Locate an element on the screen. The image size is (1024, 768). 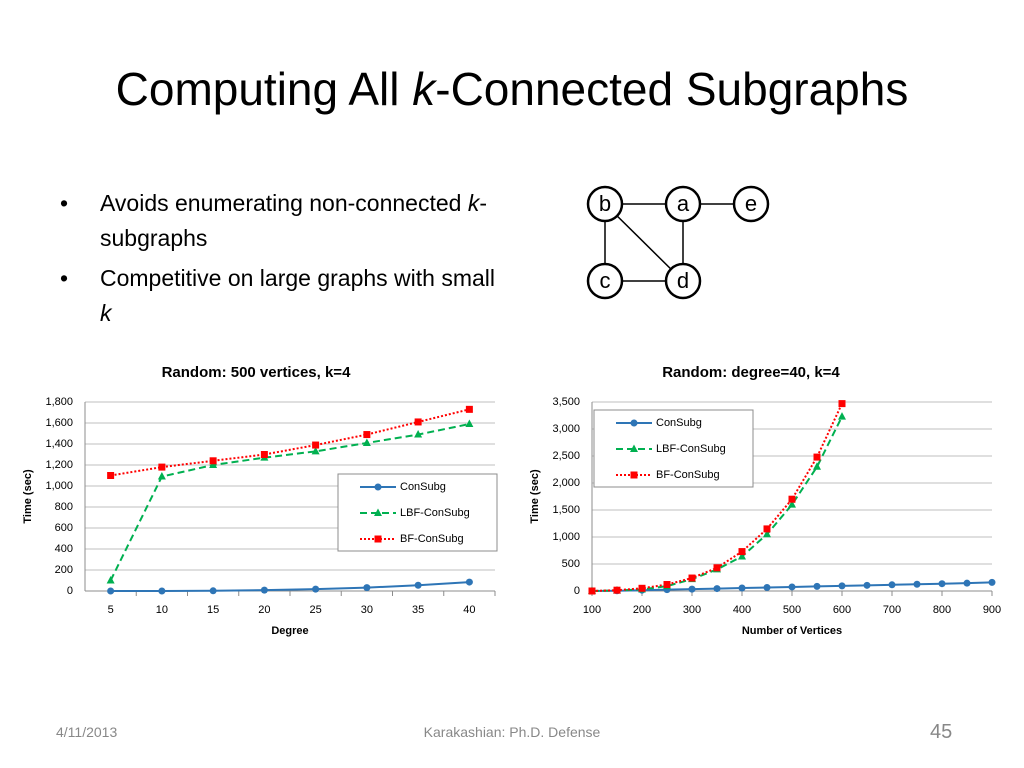
title-italic: k is located at coordinates (424, 89).